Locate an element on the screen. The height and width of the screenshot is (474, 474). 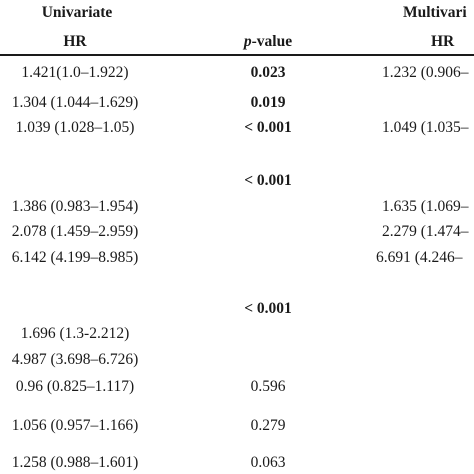
multi-hr-cell: 2.279 (1.474– is located at coordinates (425, 231).